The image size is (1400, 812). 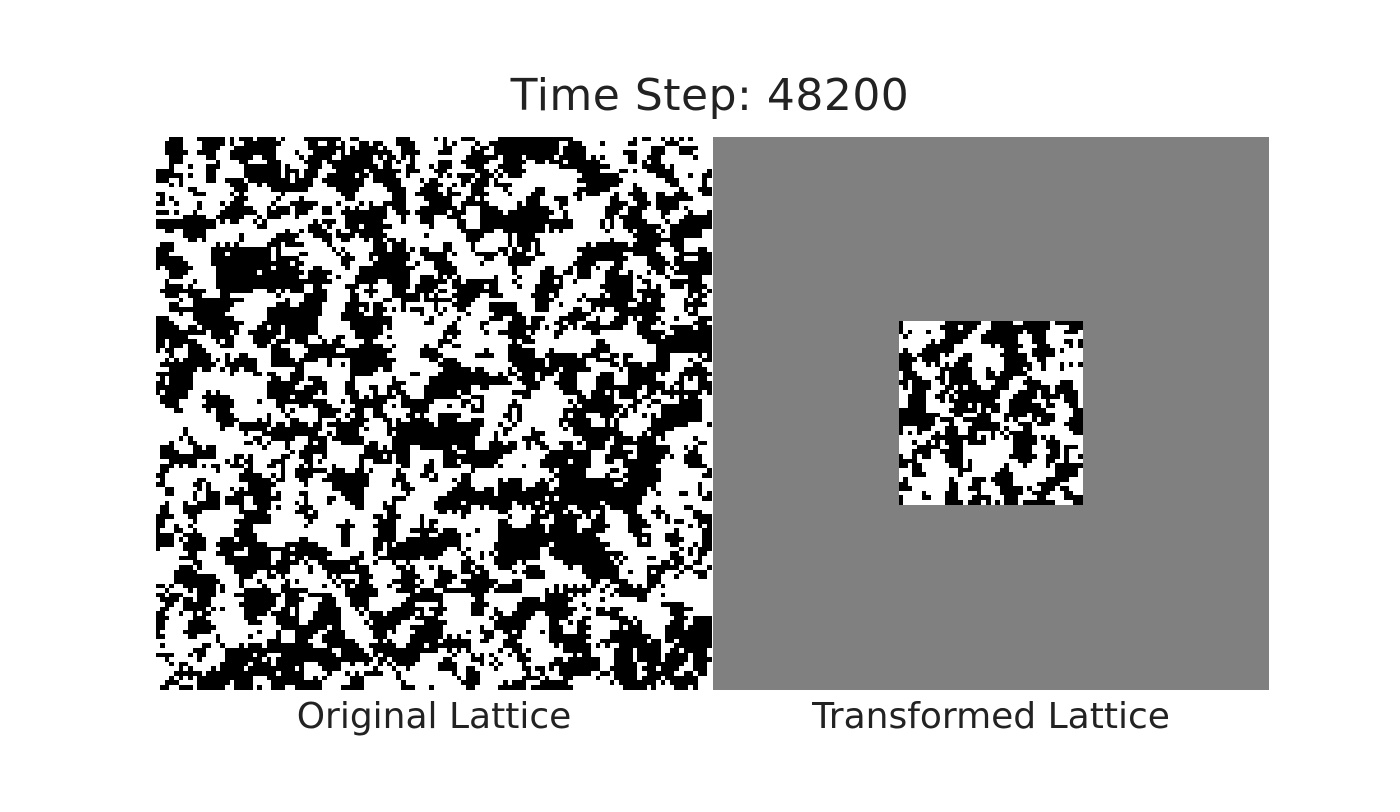 I want to click on transformed-lattice-label: Transformed Lattice, so click(x=991, y=716).